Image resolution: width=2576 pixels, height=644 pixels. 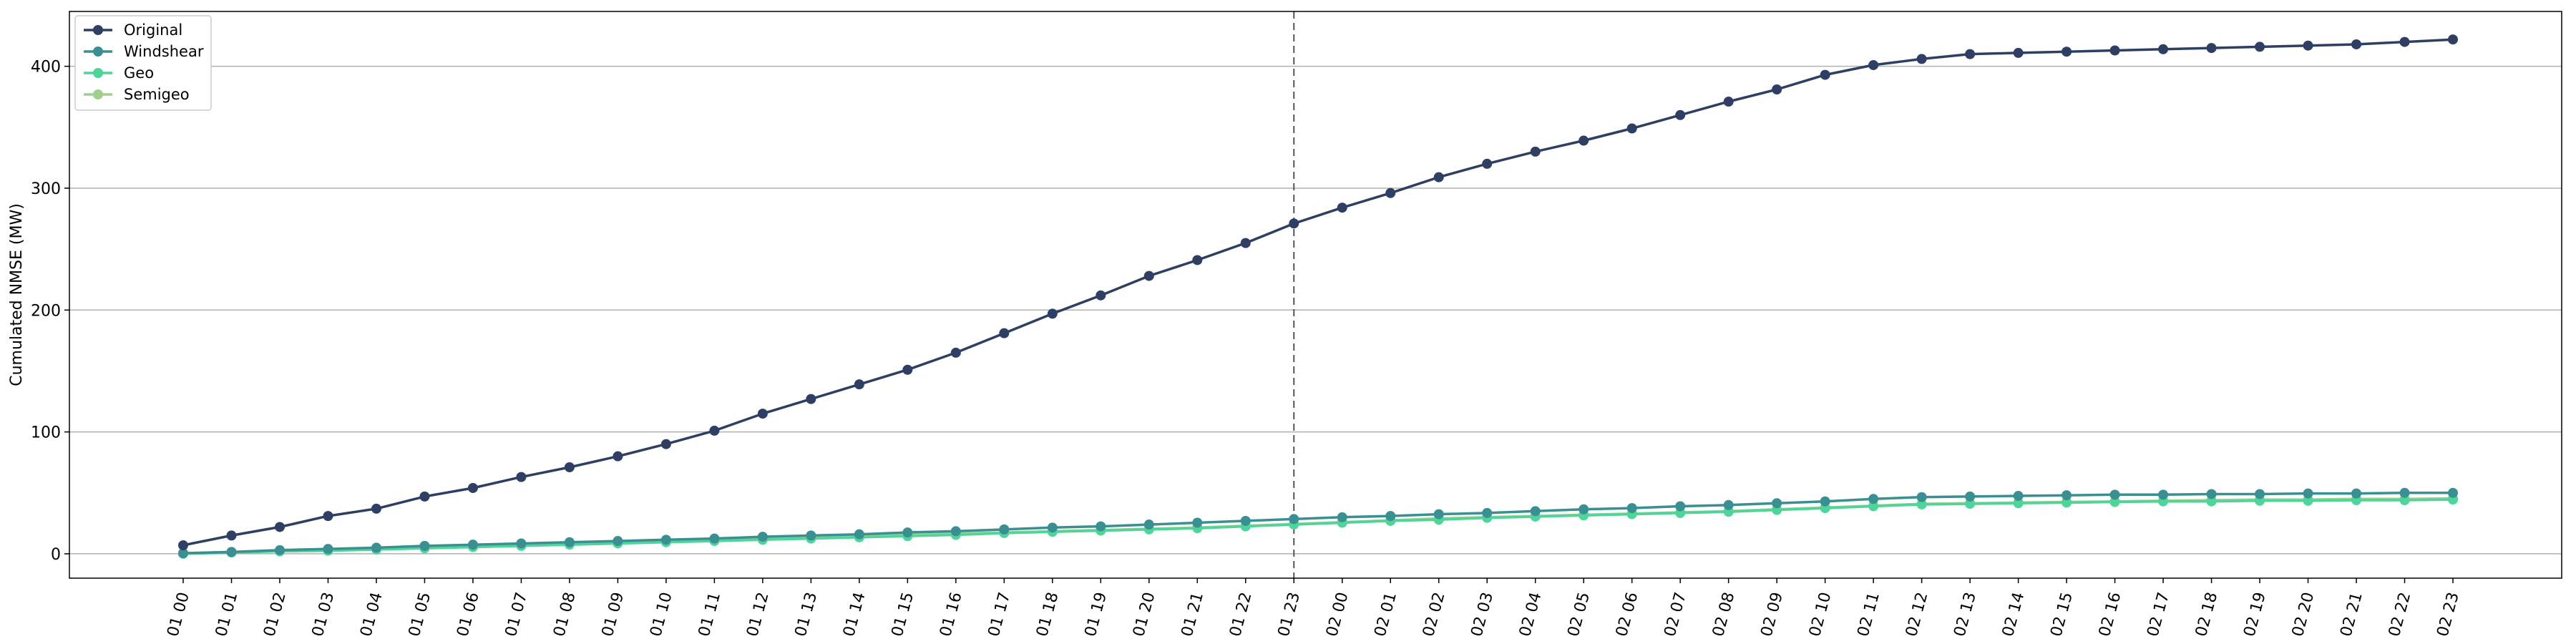 What do you see at coordinates (46, 68) in the screenshot?
I see `y-tick-label: 400` at bounding box center [46, 68].